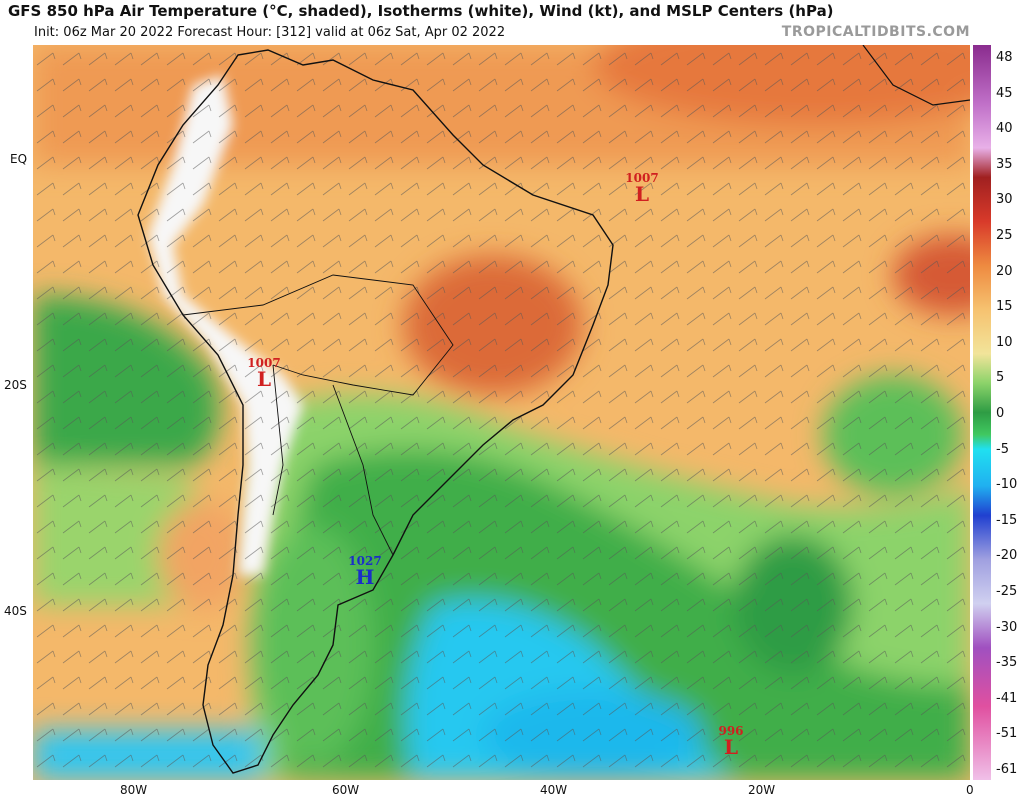 This screenshot has height=800, width=1024. Describe the element at coordinates (365, 571) in the screenshot. I see `high-center-argentina: 1027 H` at that location.